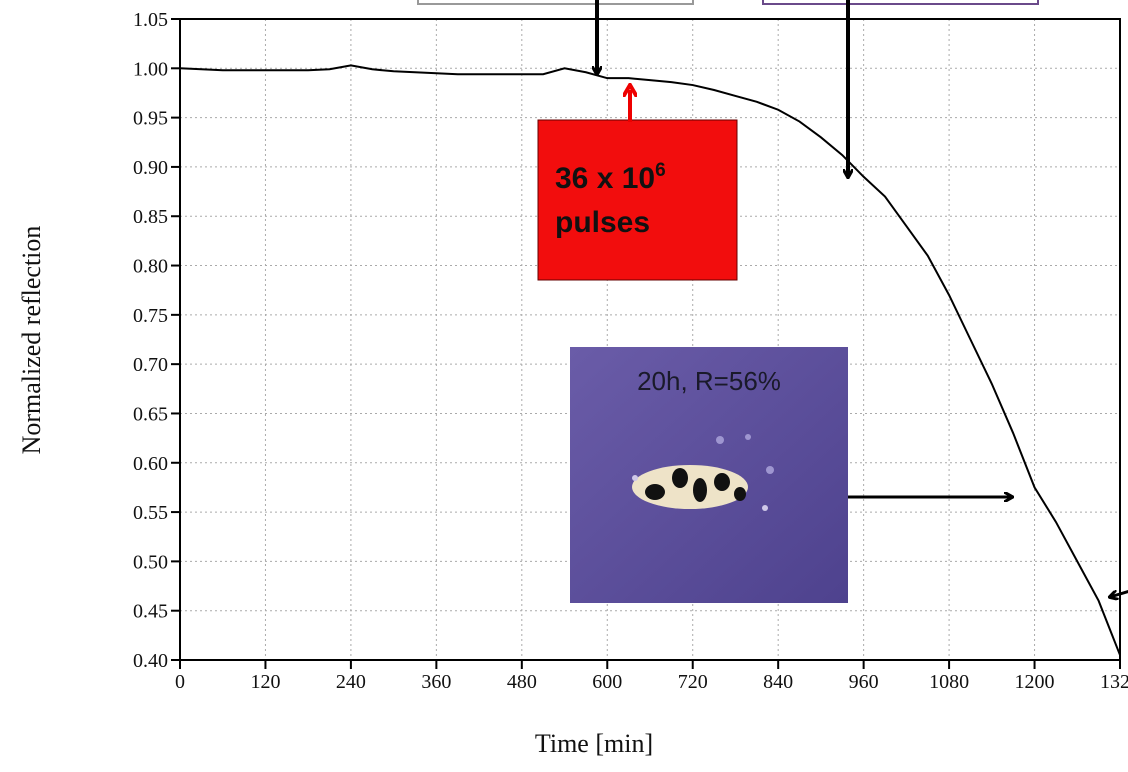  What do you see at coordinates (703, 472) in the screenshot?
I see `inset-spot` at bounding box center [703, 472].